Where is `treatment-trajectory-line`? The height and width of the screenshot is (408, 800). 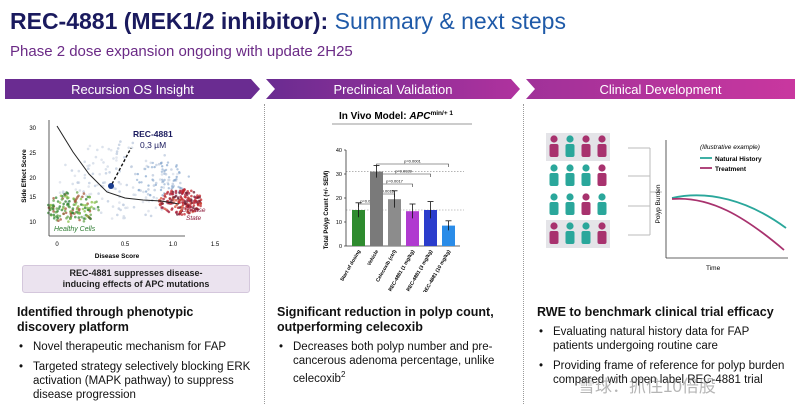 treatment-trajectory-line is located at coordinates (118, 165).